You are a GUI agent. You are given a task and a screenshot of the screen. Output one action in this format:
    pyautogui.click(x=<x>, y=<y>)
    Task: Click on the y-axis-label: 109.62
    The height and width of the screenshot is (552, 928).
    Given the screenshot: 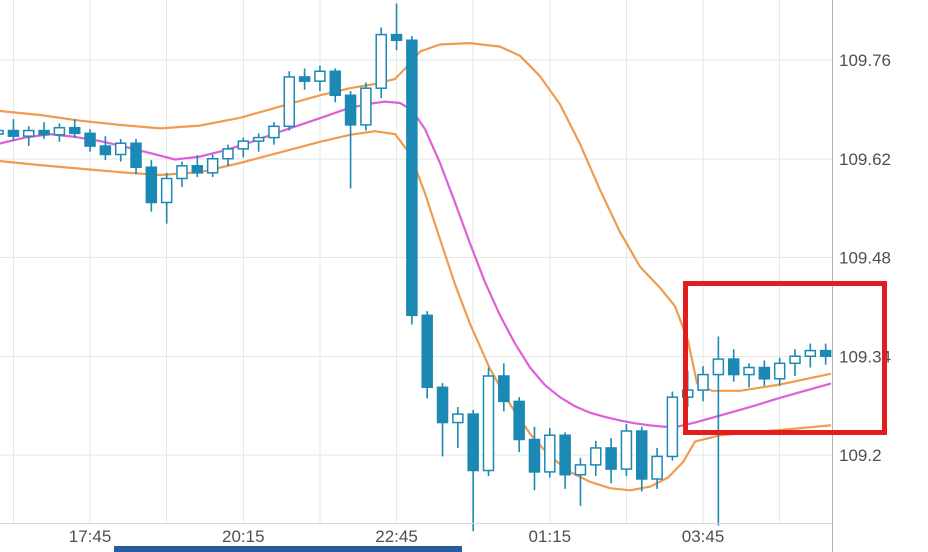 What is the action you would take?
    pyautogui.click(x=865, y=159)
    